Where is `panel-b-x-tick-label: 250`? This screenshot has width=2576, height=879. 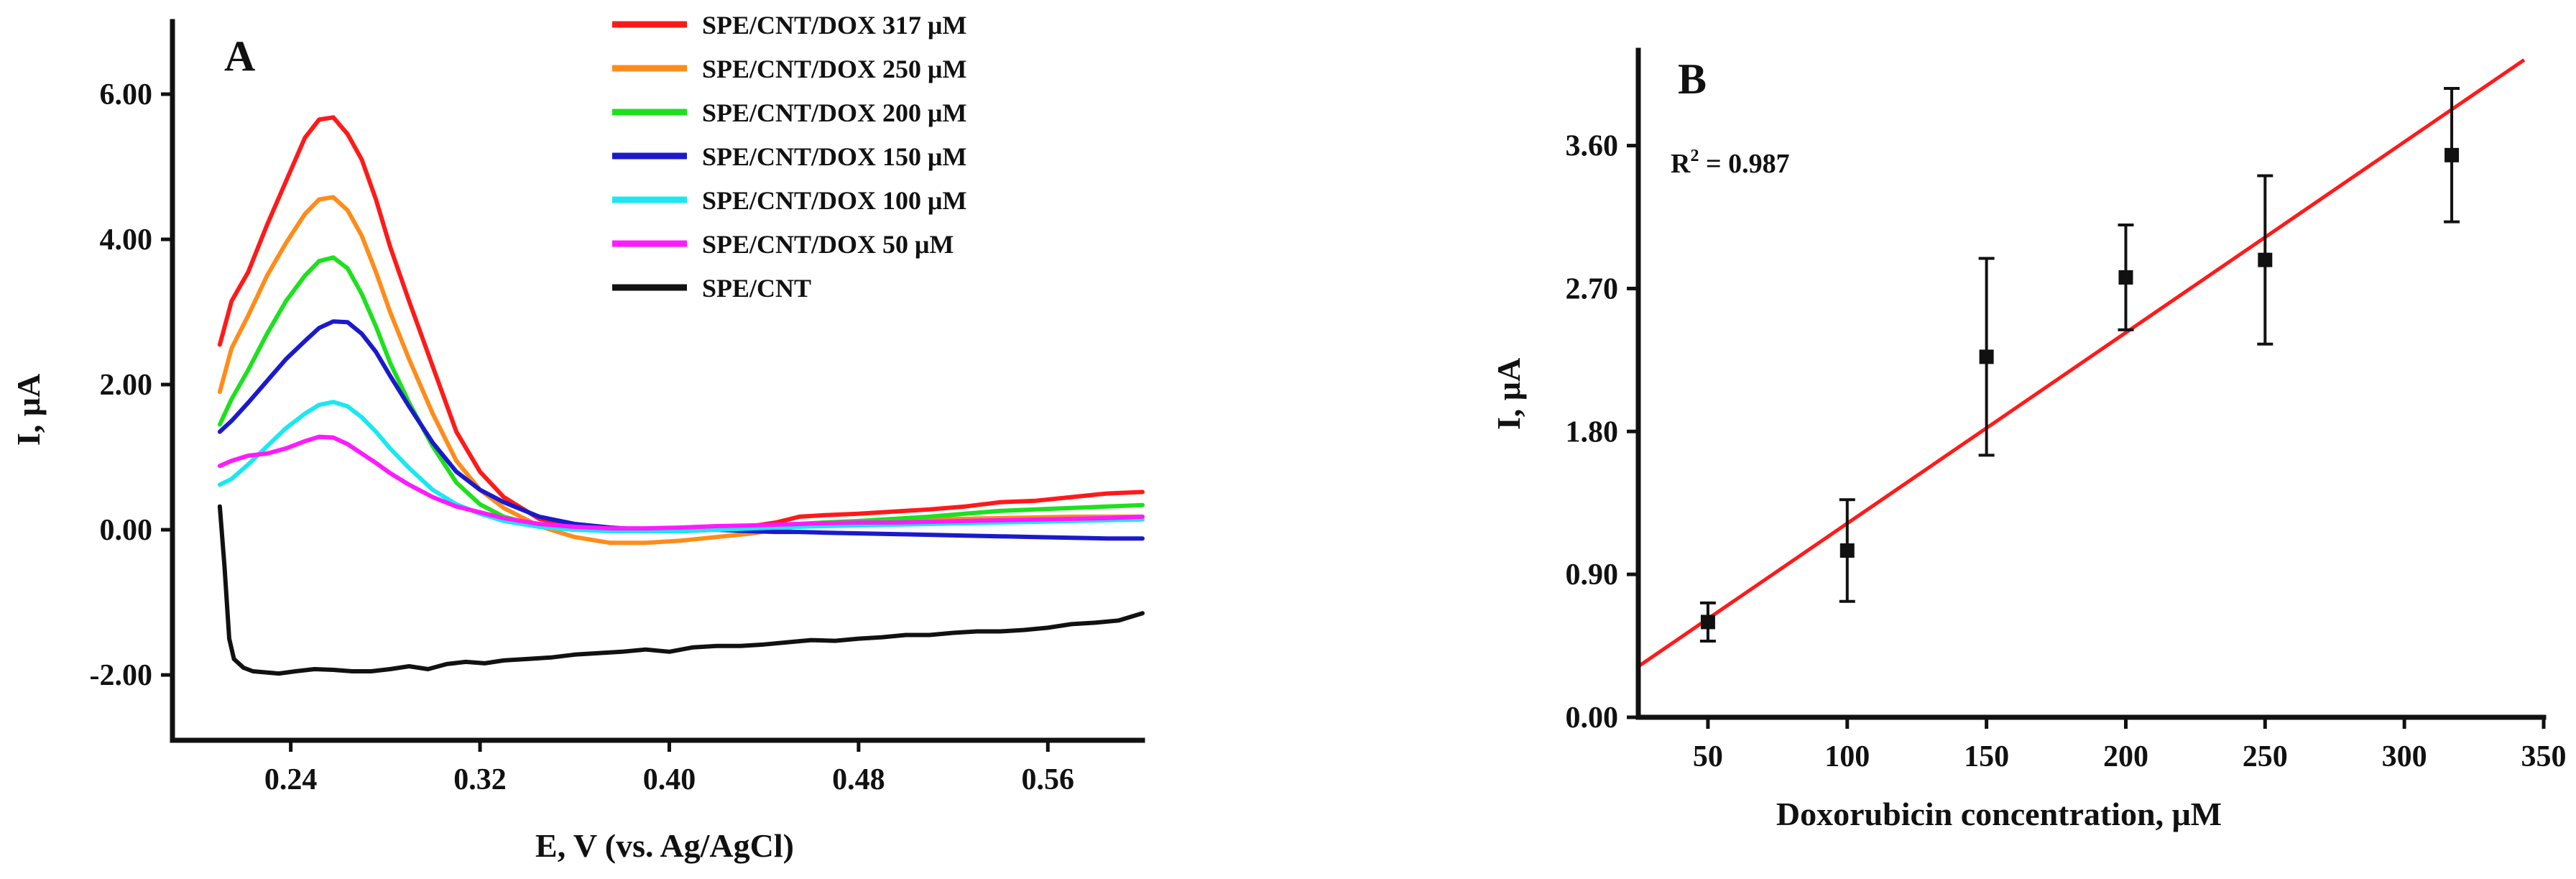
panel-b-x-tick-label: 250 is located at coordinates (2265, 756).